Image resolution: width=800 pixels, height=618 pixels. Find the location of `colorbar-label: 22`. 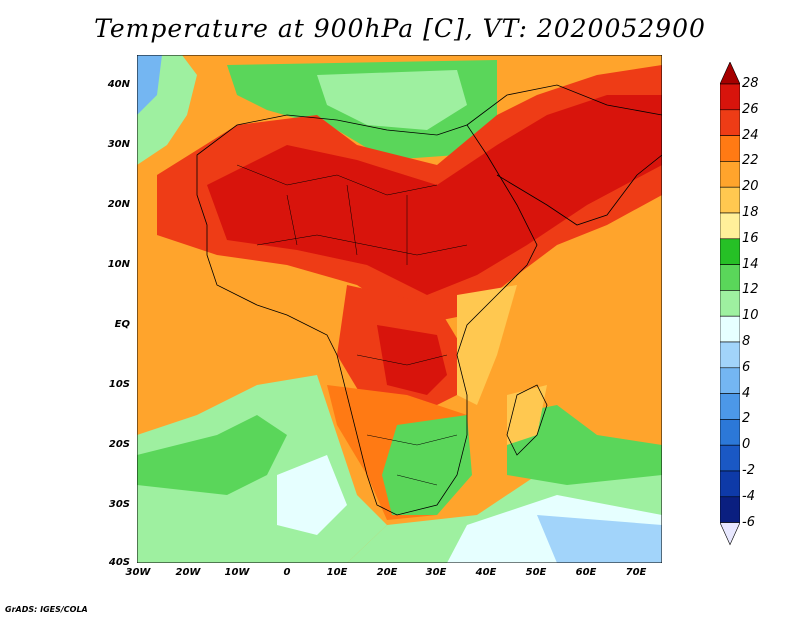

colorbar-label: 22 is located at coordinates (750, 161).